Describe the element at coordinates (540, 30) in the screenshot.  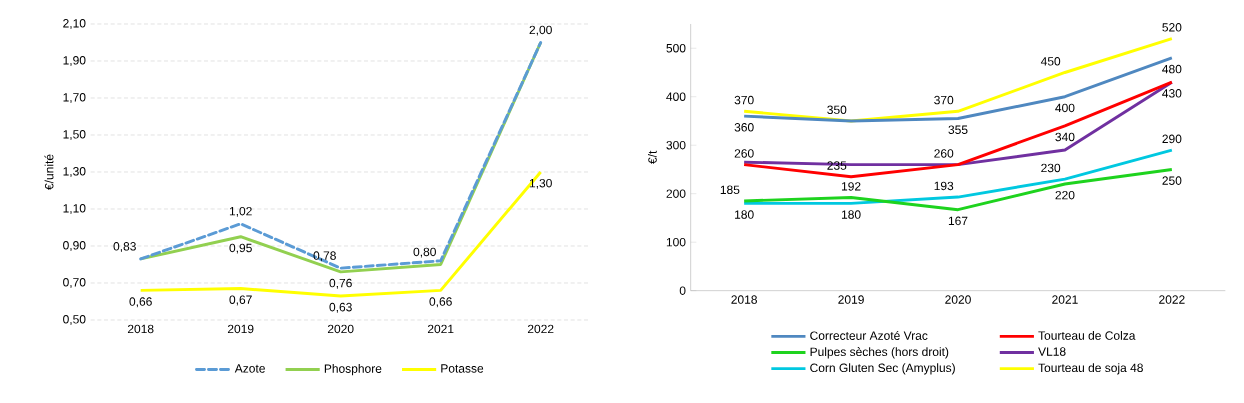
I see `data-label: 2,00` at that location.